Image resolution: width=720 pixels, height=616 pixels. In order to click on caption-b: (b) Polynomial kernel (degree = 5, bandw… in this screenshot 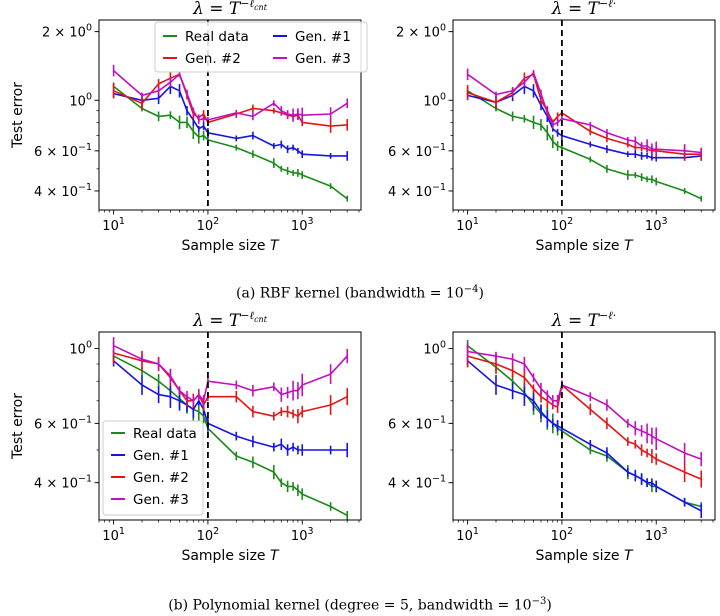, I will do `click(360, 605)`.